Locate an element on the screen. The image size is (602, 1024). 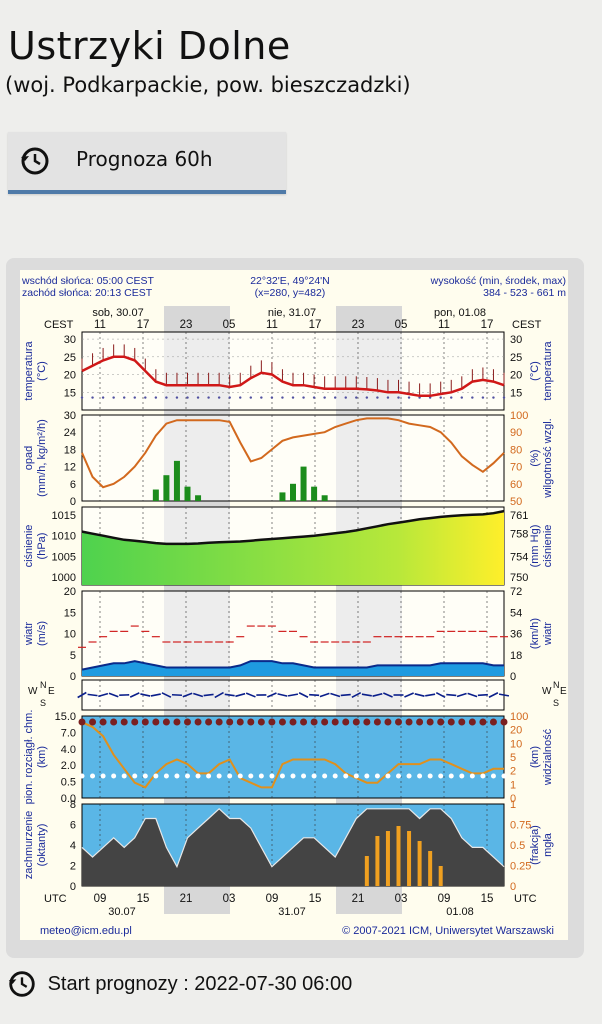
axis-label: pion. rozciągł. chm. is located at coordinates (29, 757).